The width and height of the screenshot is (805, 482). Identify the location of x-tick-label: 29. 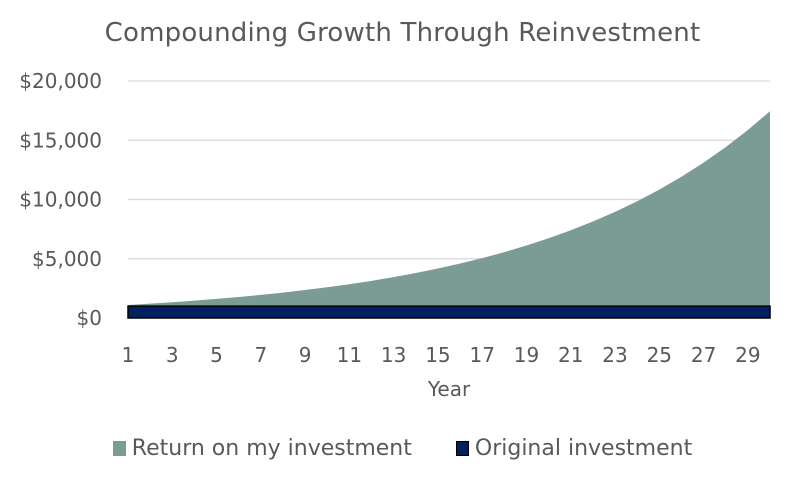
(747, 355).